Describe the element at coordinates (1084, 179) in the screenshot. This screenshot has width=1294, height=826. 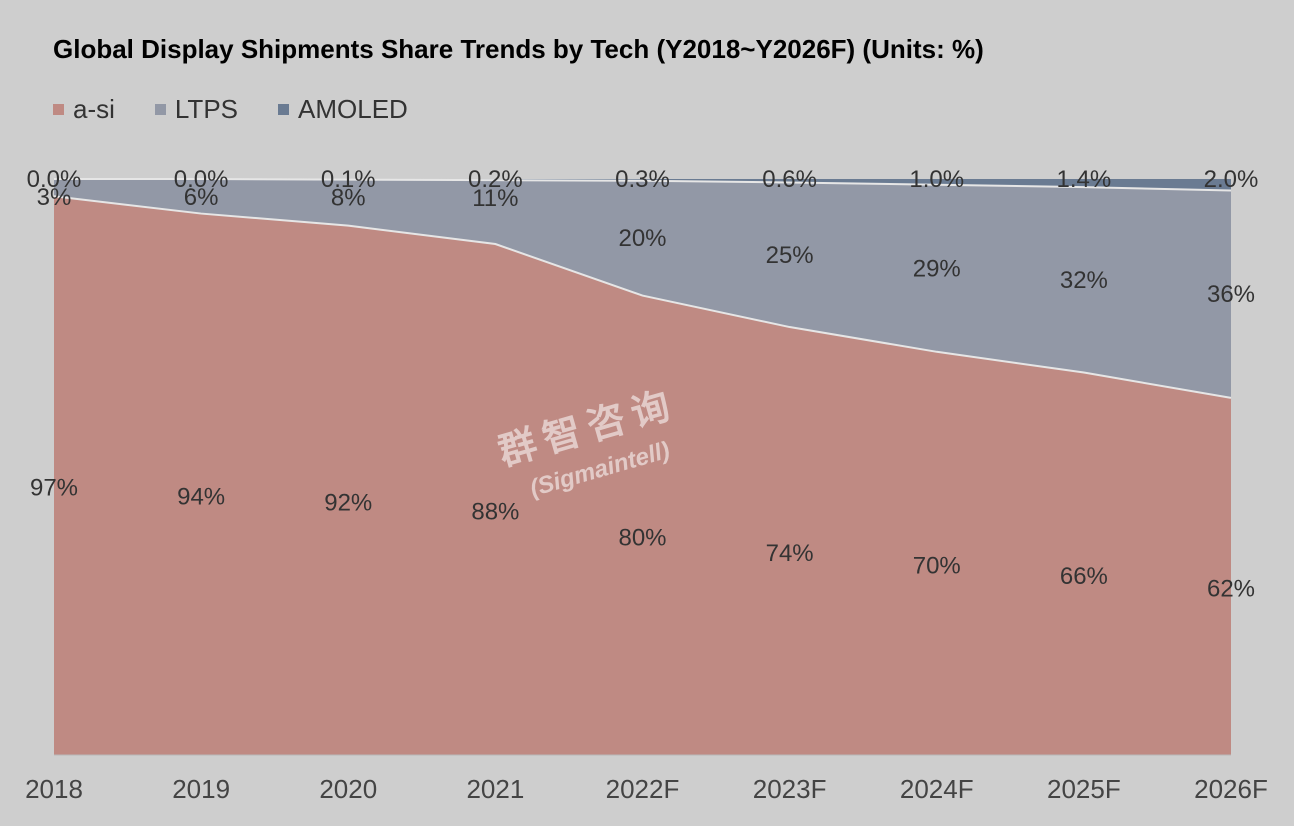
I see `data-label-amoled-2025f: 1.4%` at that location.